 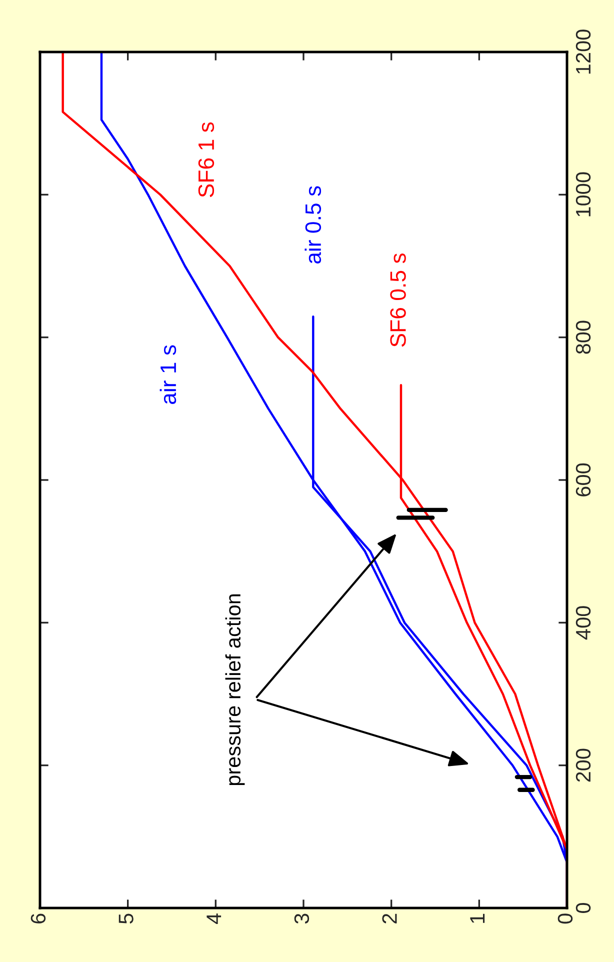 I want to click on y-tick-label: 800, so click(x=583, y=337).